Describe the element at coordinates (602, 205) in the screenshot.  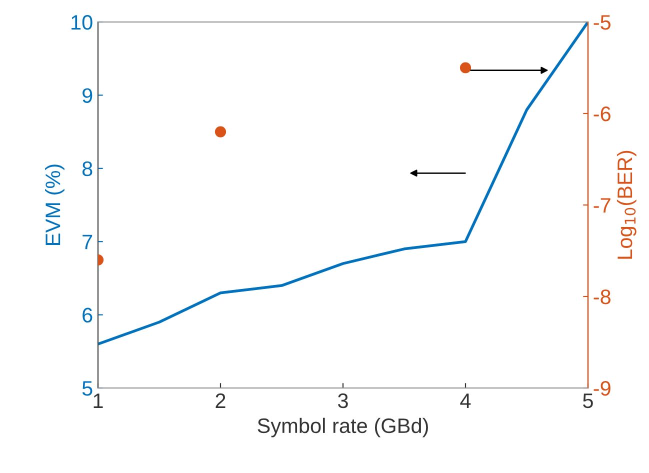
I see `y2-tick-label: -7` at that location.